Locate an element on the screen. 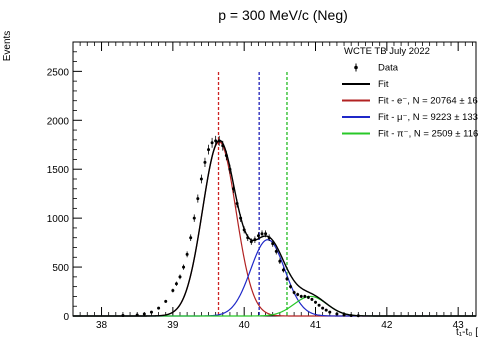  x-tick-label: 43 is located at coordinates (459, 325).